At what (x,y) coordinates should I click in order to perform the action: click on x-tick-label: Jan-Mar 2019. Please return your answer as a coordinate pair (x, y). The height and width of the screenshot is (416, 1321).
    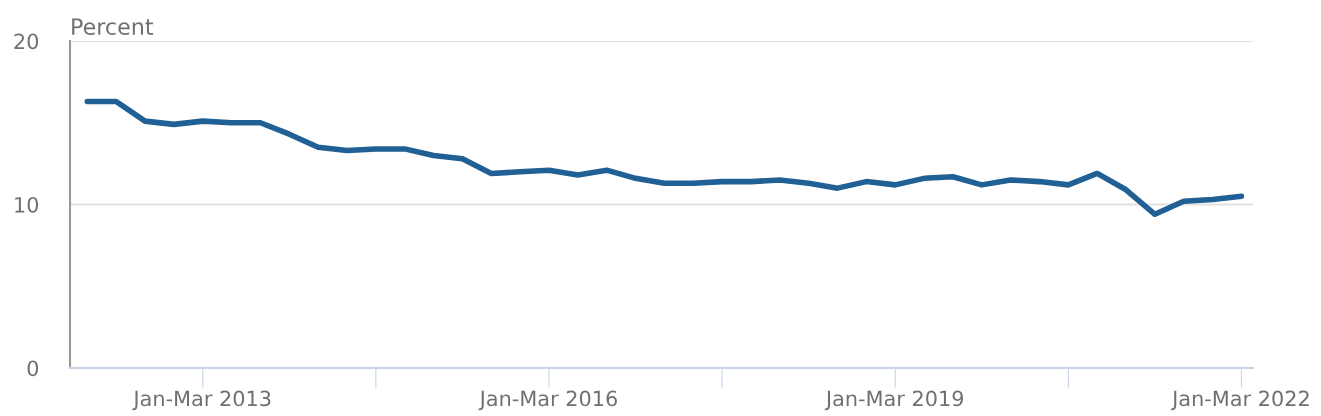
    Looking at the image, I should click on (894, 400).